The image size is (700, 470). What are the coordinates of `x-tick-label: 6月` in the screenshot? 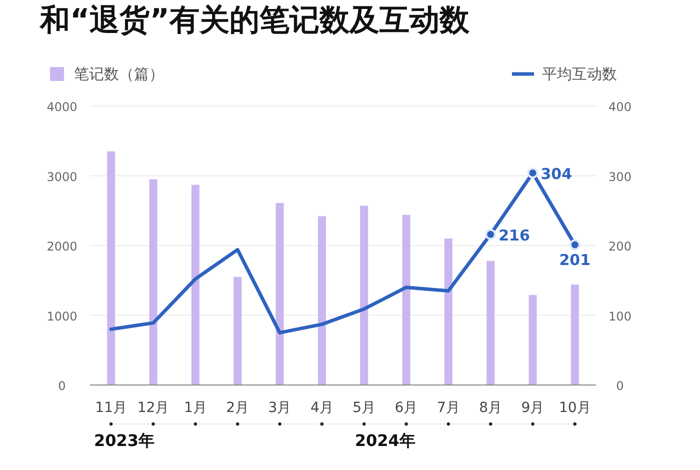 It's located at (406, 408).